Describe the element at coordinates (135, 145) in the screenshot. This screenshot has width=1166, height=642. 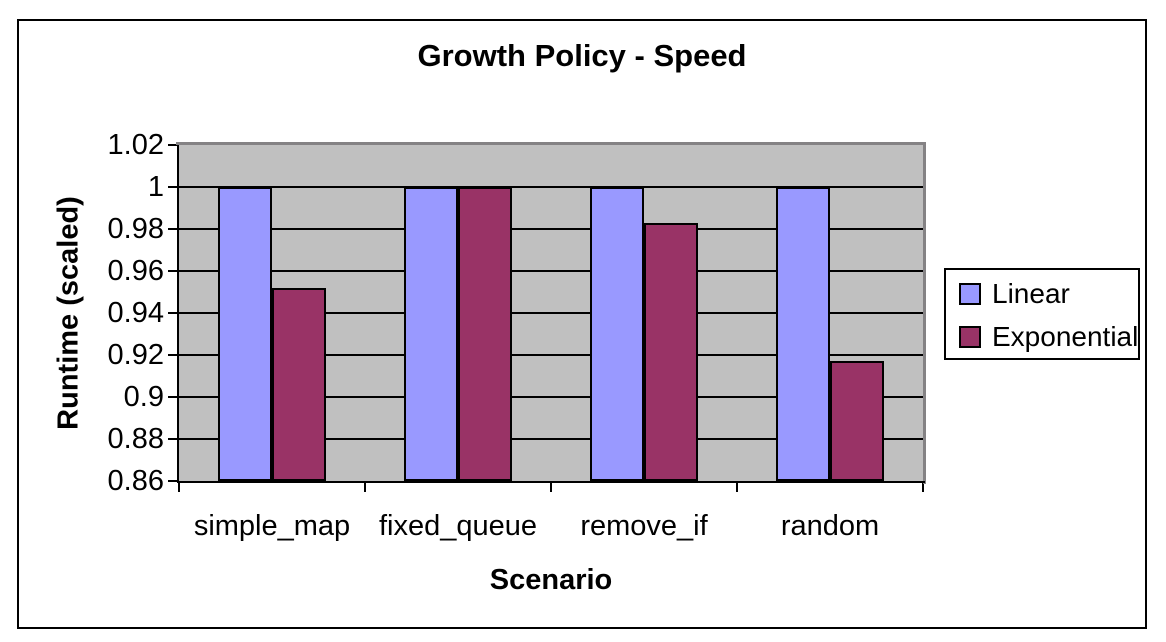
I see `y-axis-tick-label: 1.02` at that location.